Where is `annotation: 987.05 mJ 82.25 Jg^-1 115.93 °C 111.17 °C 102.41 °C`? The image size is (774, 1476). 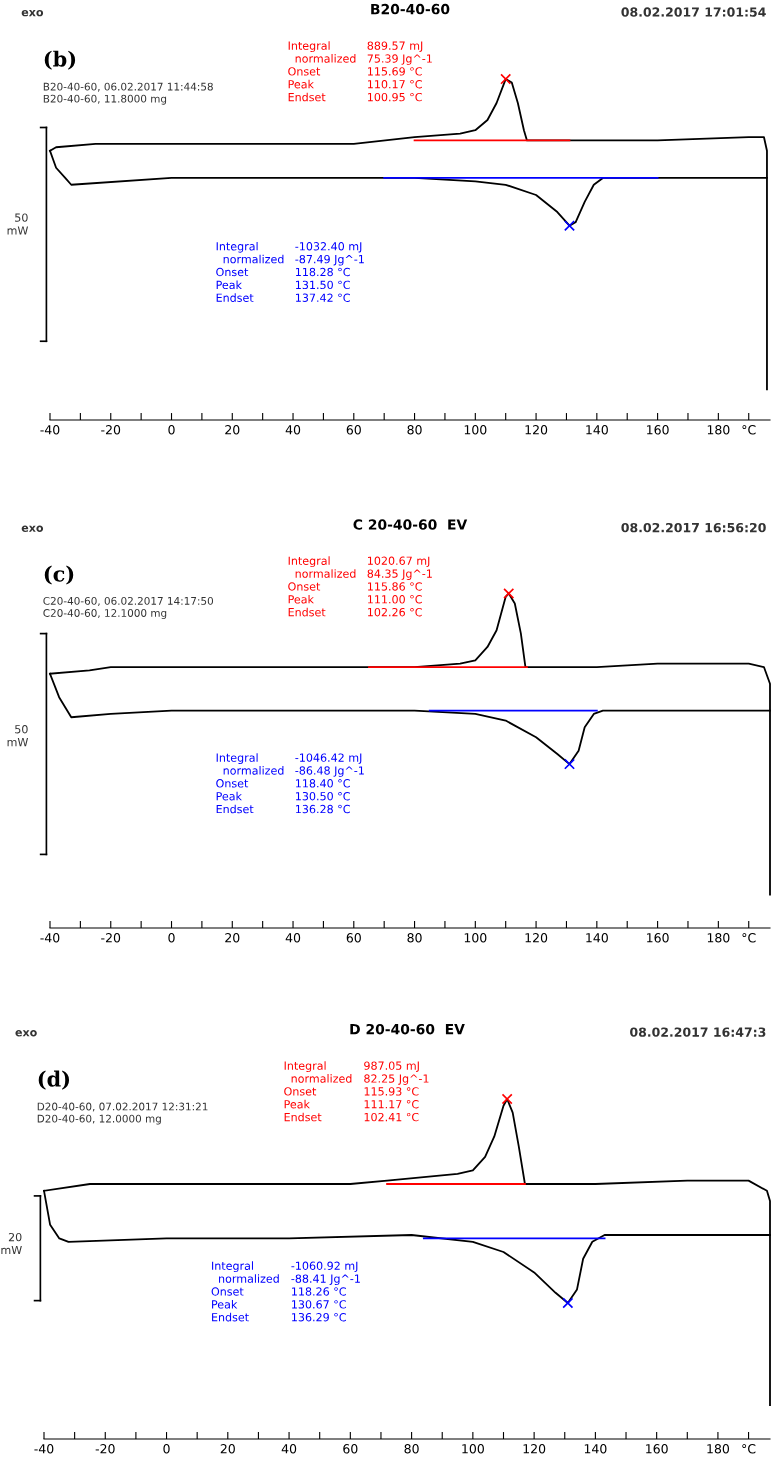 annotation: 987.05 mJ 82.25 Jg^-1 115.93 °C 111.17 °C 102.41 °C is located at coordinates (396, 1091).